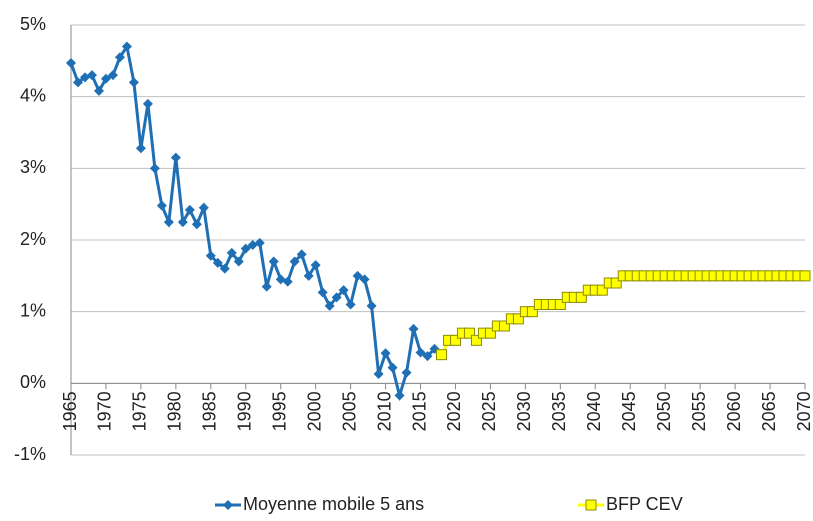  I want to click on x-tick-label: 1975, so click(140, 411).